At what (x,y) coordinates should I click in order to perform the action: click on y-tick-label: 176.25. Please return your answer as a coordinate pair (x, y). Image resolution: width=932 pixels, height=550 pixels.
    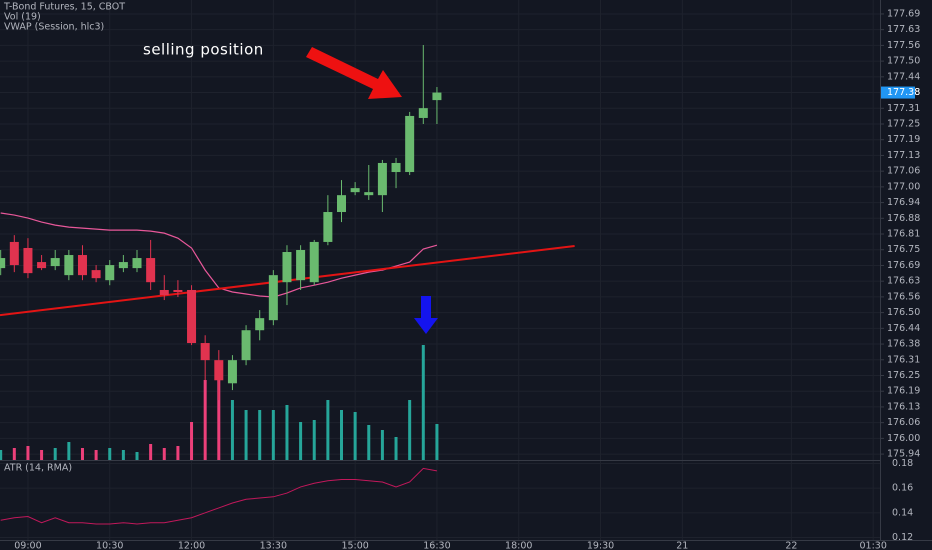
    Looking at the image, I should click on (903, 375).